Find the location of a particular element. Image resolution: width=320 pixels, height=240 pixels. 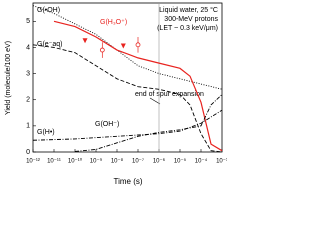

annotation-arrow is located at coordinates (155, 101).